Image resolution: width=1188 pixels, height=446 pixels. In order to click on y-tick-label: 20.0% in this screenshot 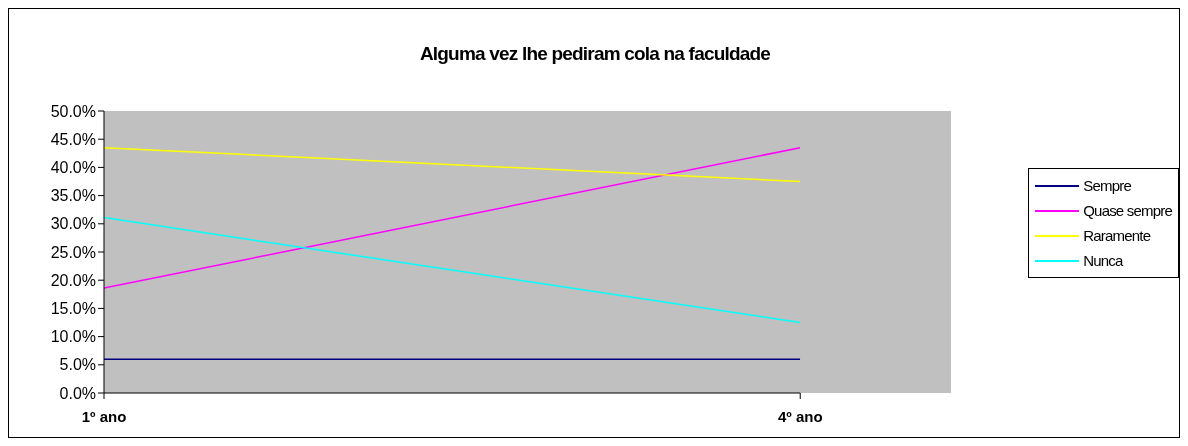, I will do `click(73, 280)`.